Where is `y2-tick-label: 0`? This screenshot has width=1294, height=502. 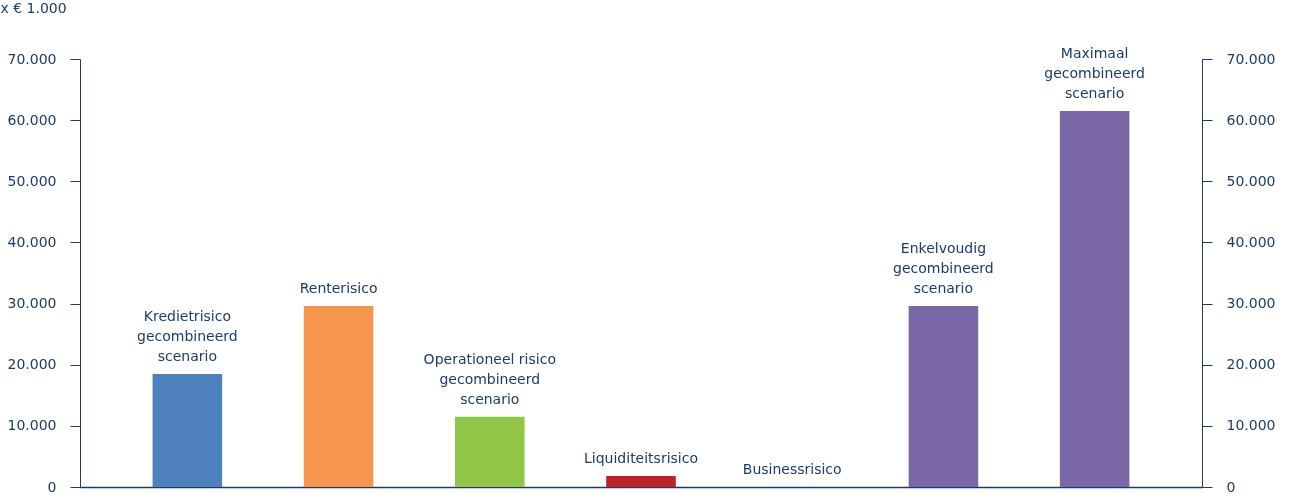 y2-tick-label: 0 is located at coordinates (1231, 486).